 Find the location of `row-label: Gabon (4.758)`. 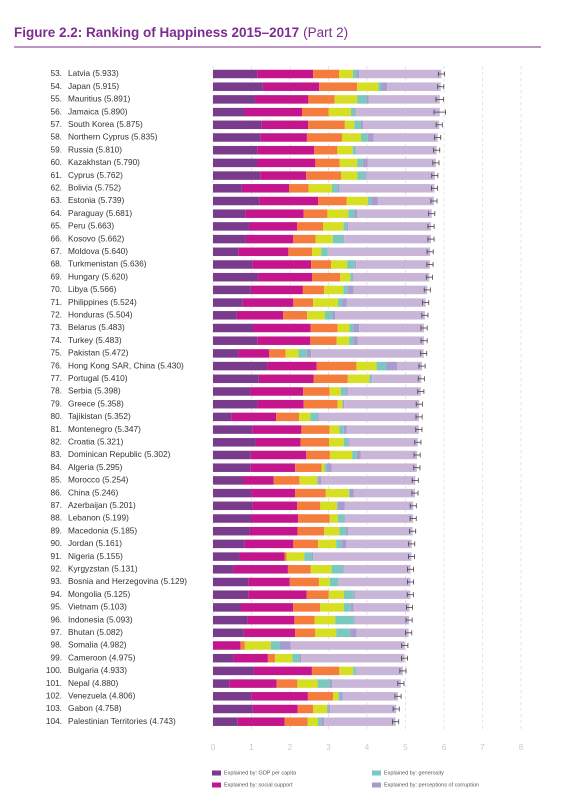

row-label: Gabon (4.758) is located at coordinates (95, 708).